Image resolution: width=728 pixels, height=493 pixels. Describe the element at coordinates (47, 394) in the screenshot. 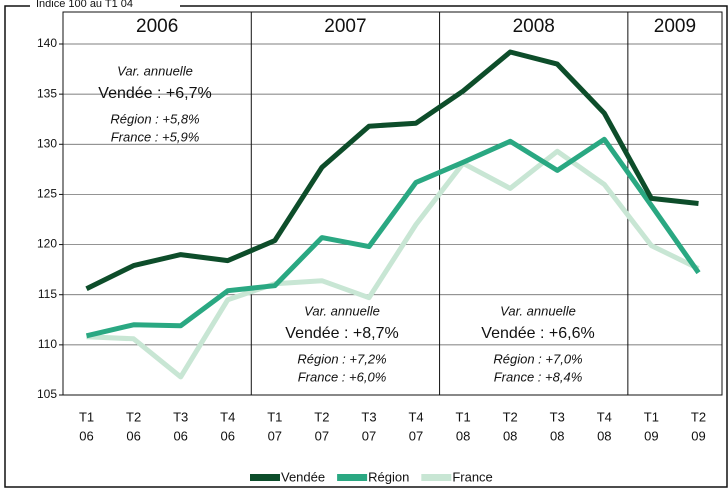

I see `y-tick-label: 105` at that location.